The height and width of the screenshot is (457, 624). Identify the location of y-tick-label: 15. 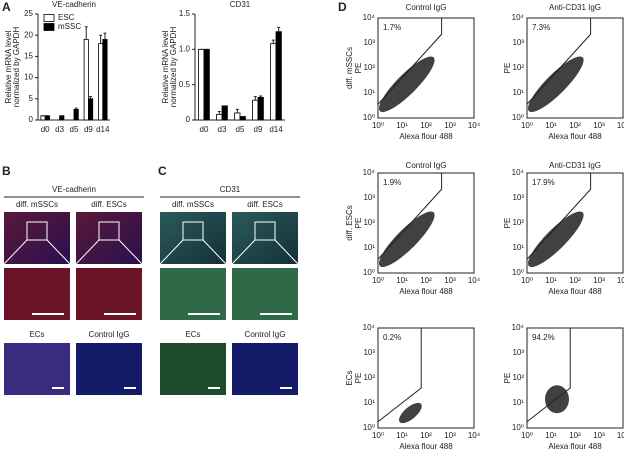
(28, 56).